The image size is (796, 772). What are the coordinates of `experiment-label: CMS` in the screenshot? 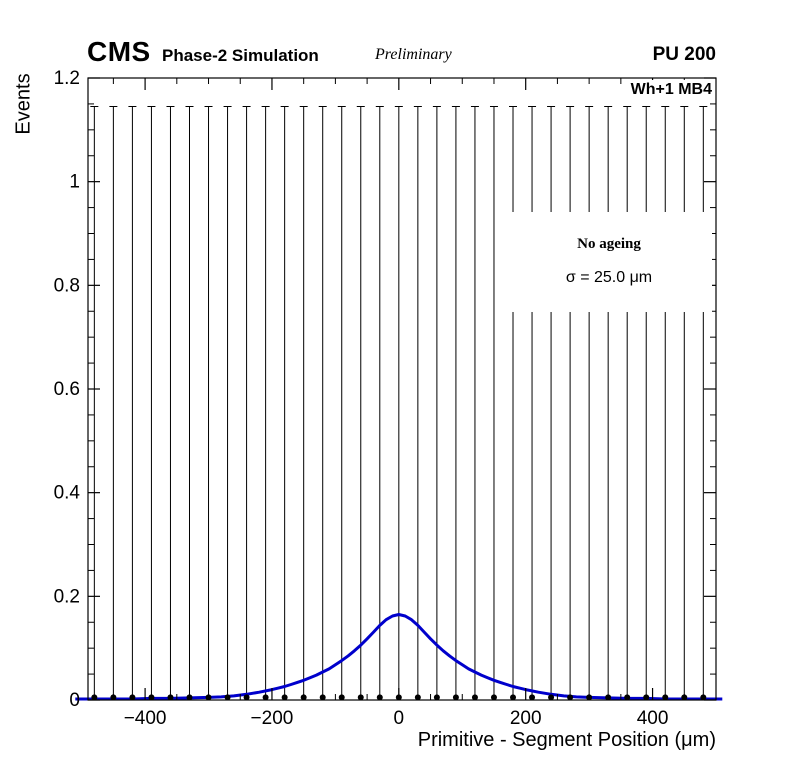 It's located at (119, 51).